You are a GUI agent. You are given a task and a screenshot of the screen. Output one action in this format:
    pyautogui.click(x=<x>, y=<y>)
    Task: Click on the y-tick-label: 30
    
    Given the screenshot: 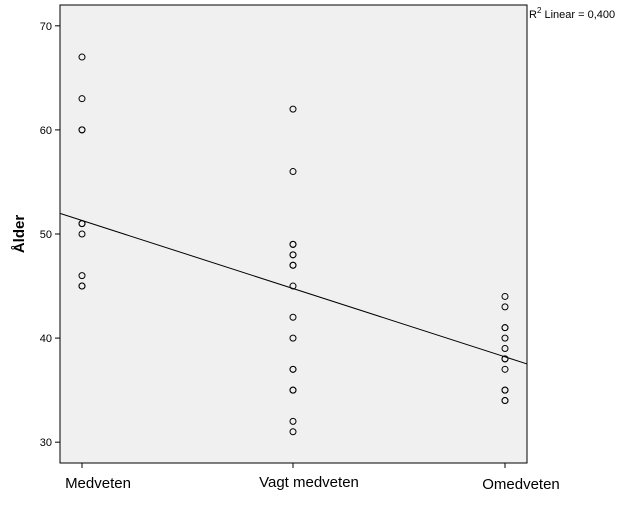 What is the action you would take?
    pyautogui.click(x=46, y=443)
    